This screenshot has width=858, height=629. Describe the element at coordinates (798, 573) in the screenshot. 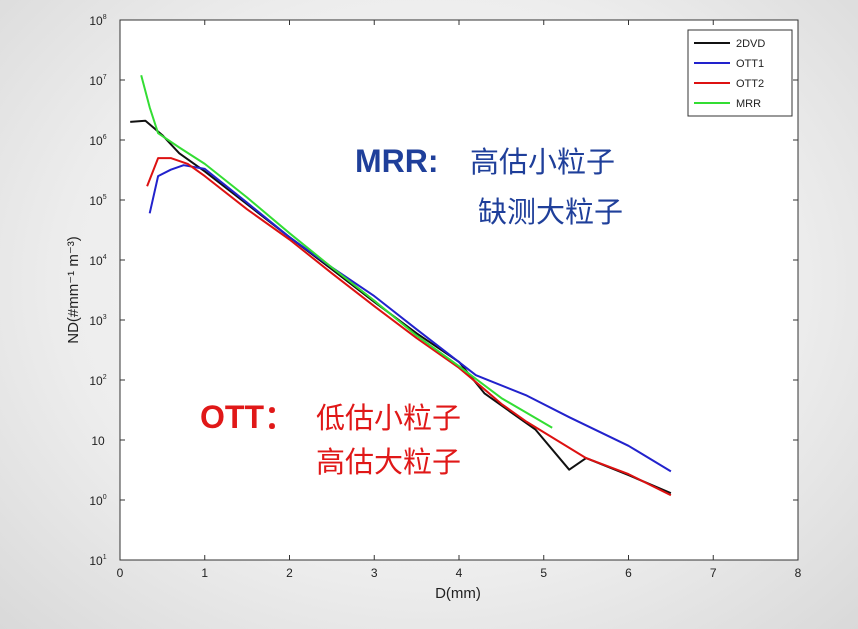

I see `x-tick-label: 8` at that location.